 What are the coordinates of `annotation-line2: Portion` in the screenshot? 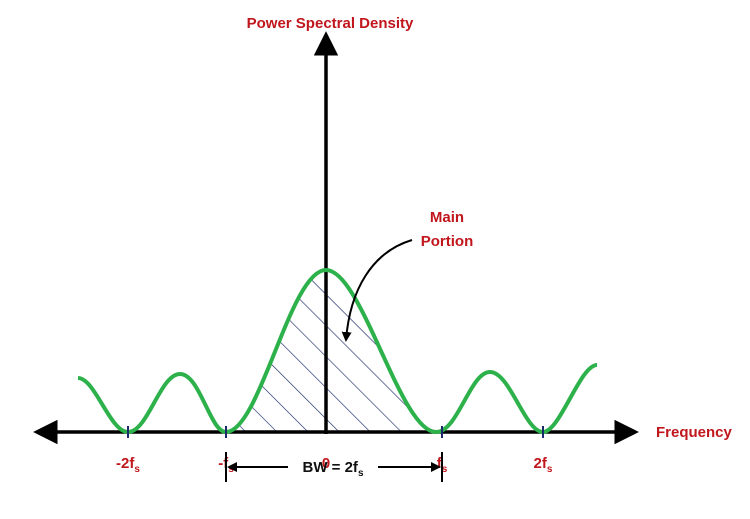 It's located at (447, 241).